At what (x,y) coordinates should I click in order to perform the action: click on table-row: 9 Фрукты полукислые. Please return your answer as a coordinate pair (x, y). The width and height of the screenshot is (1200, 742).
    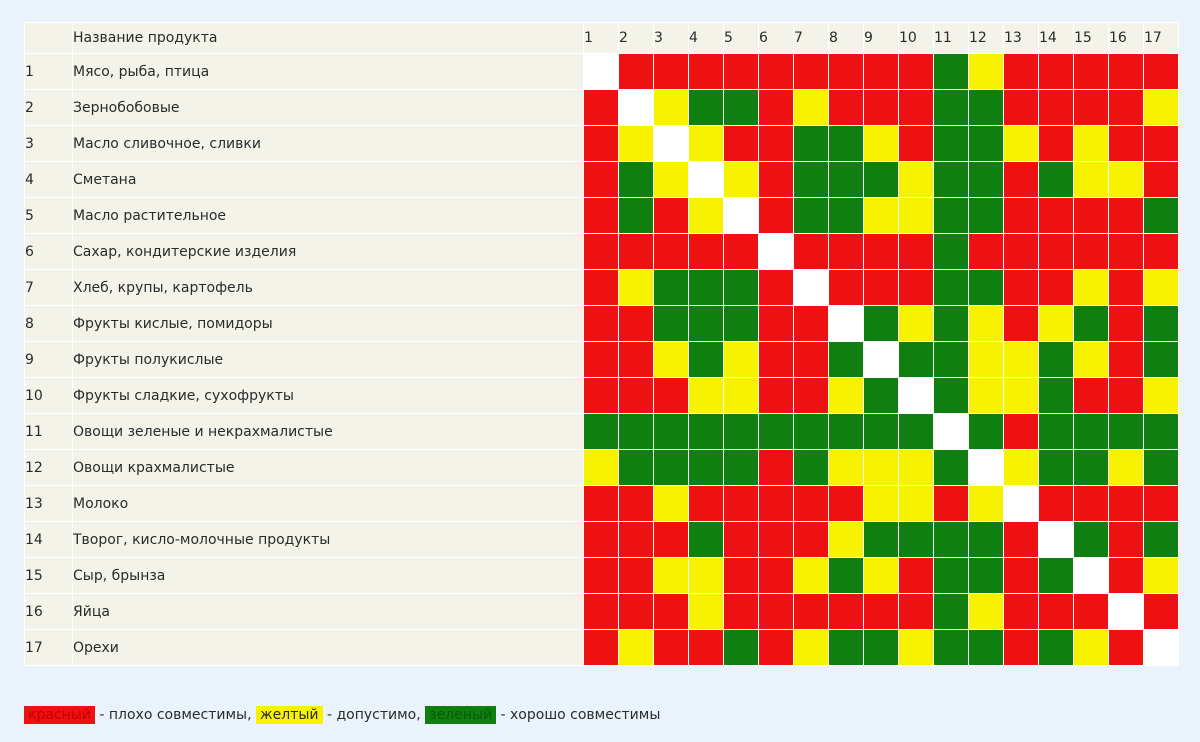
    Looking at the image, I should click on (601, 359).